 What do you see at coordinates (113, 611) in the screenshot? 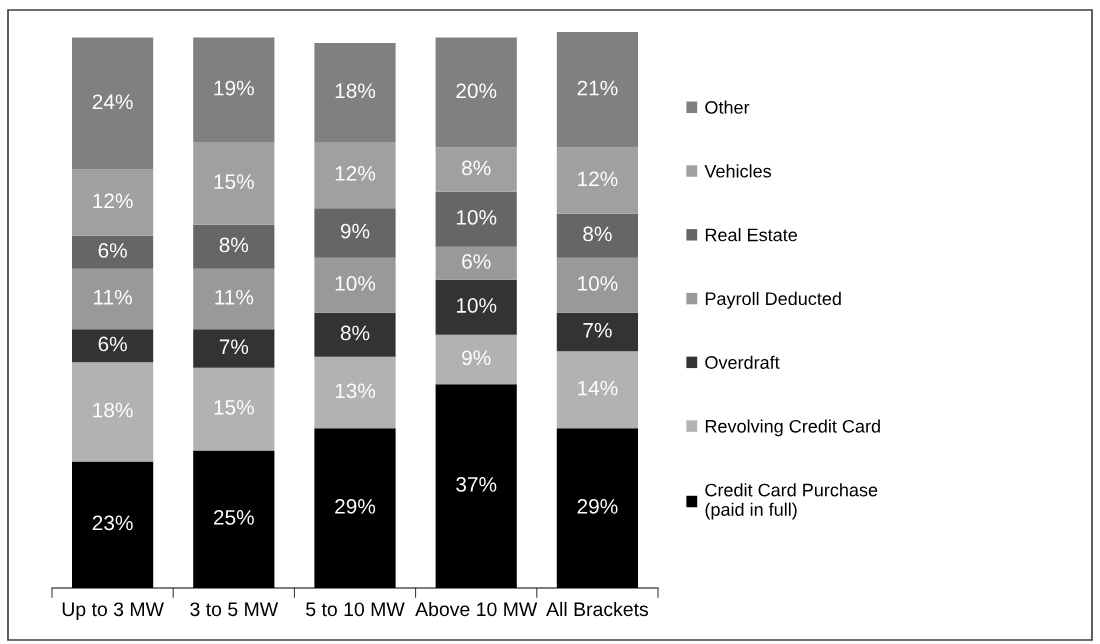
I see `x-tick-label: Up to 3 MW` at bounding box center [113, 611].